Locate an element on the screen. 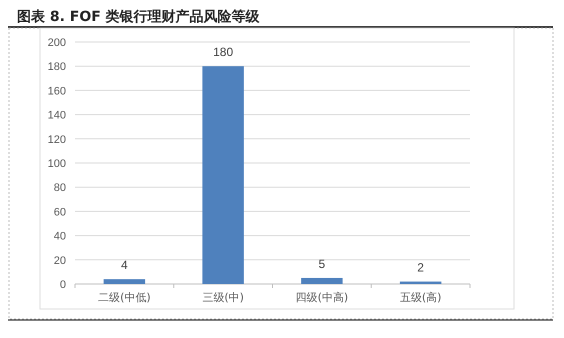 The image size is (564, 338). x-tick-label: 四级(中高) is located at coordinates (322, 297).